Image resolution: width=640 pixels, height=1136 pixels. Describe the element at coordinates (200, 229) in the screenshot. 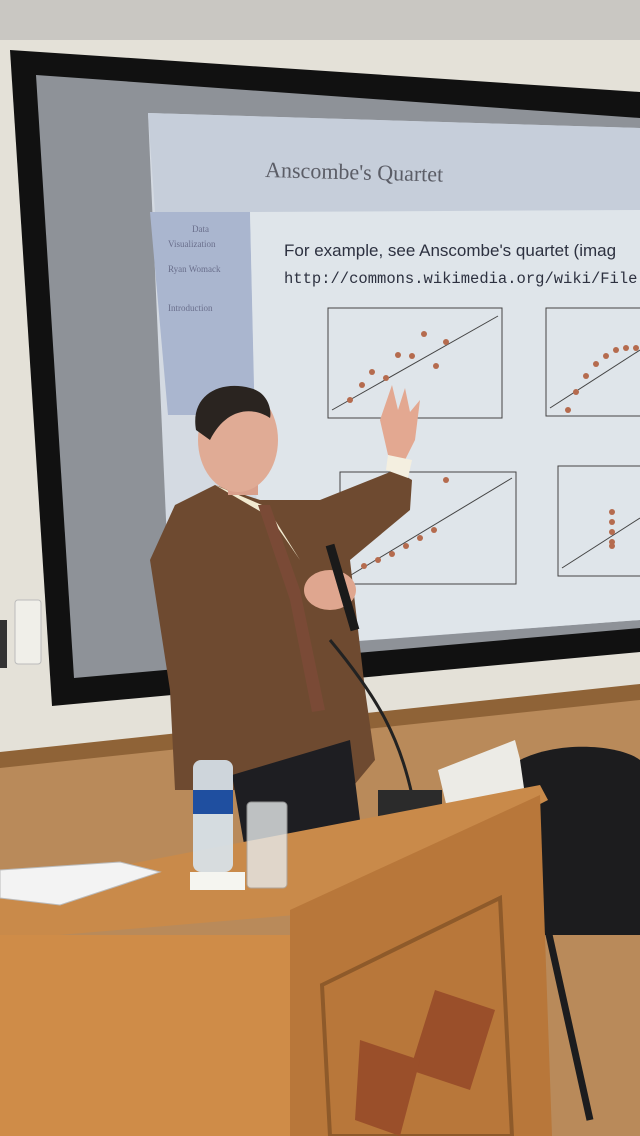

I see `sidebar-item: Data` at that location.